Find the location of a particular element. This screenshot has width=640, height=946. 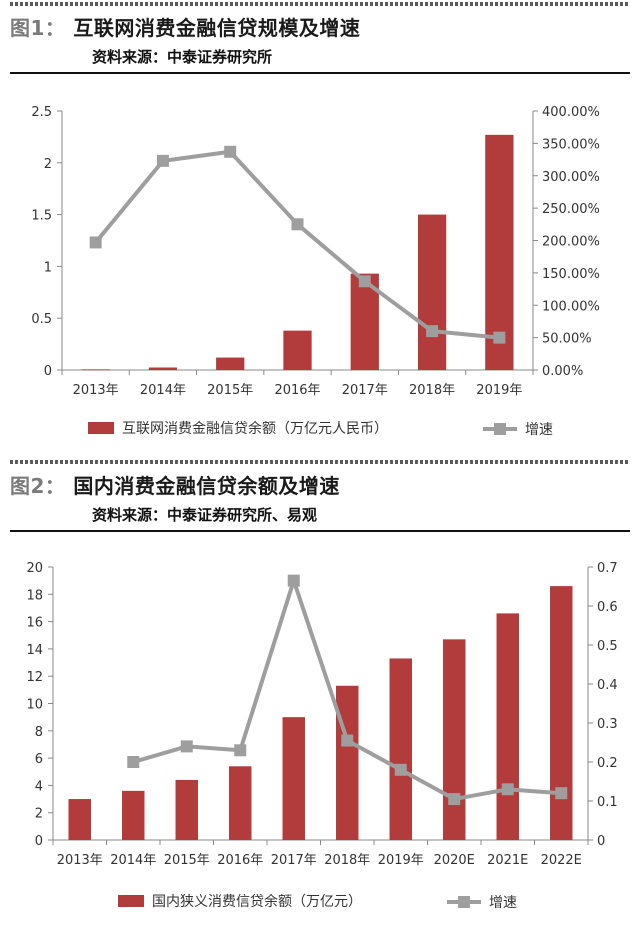

figure-2-title-text: 国内消费金融信贷余额及增速 is located at coordinates (206, 486).